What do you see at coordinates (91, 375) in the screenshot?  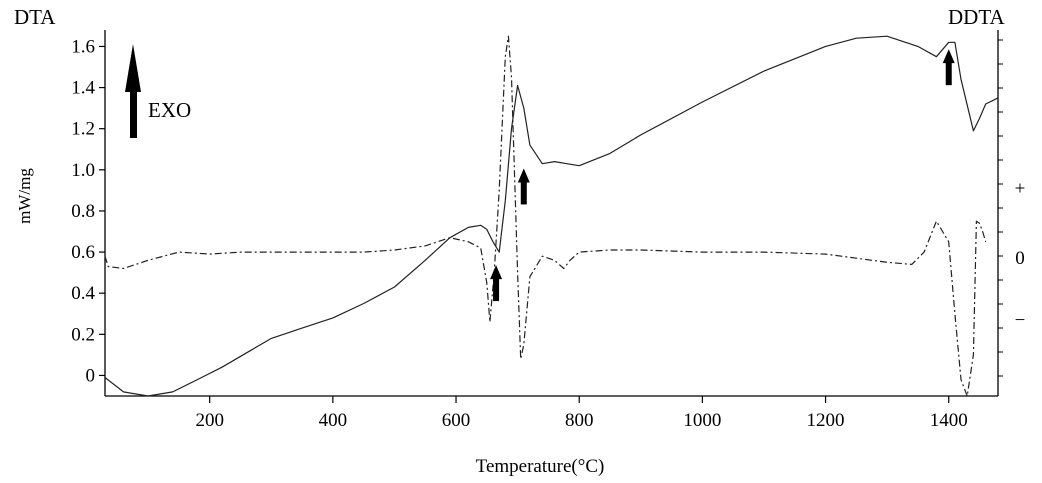 I see `y-tick-label: 0` at bounding box center [91, 375].